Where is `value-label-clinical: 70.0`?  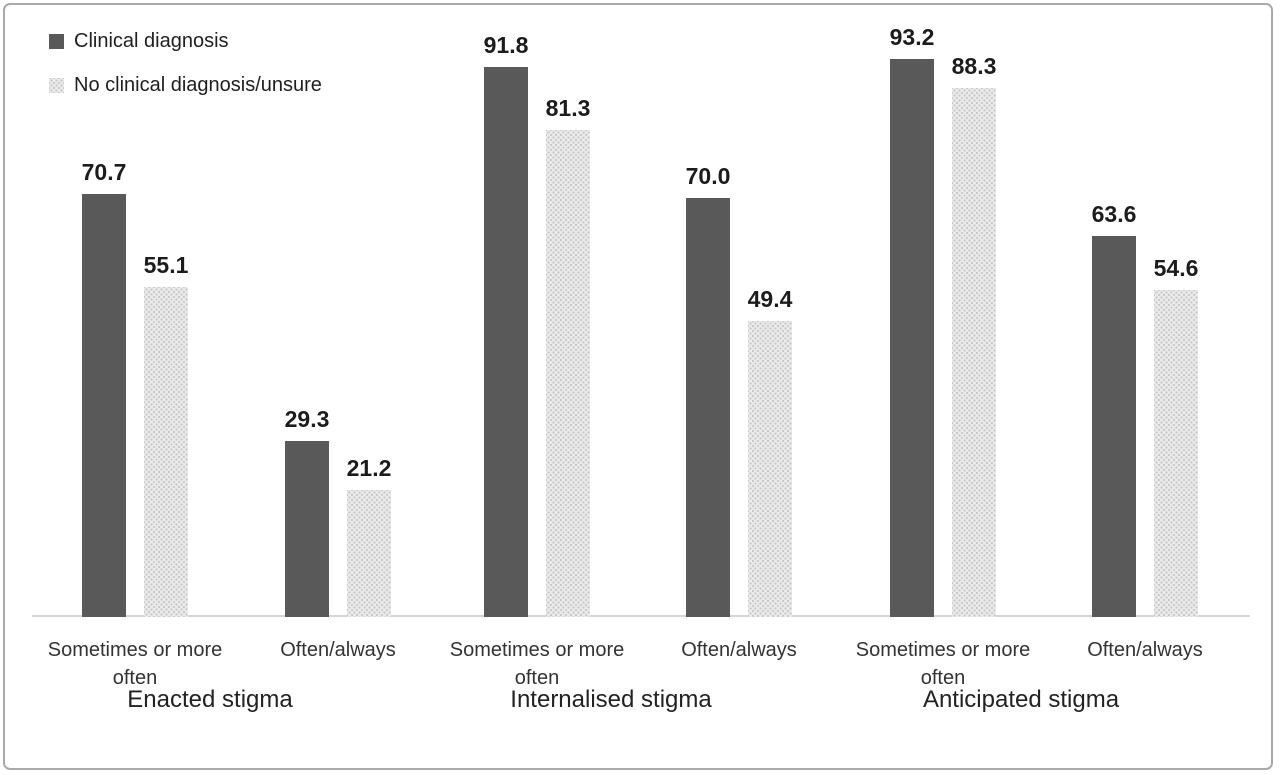
value-label-clinical: 70.0 is located at coordinates (708, 176).